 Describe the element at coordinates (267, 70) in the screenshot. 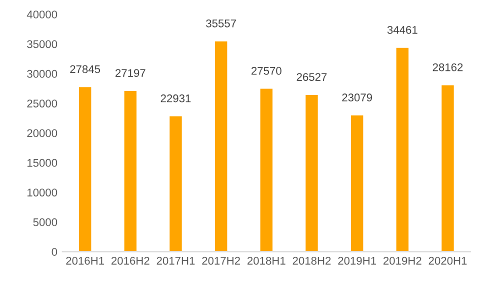

I see `data-label: 27570` at that location.